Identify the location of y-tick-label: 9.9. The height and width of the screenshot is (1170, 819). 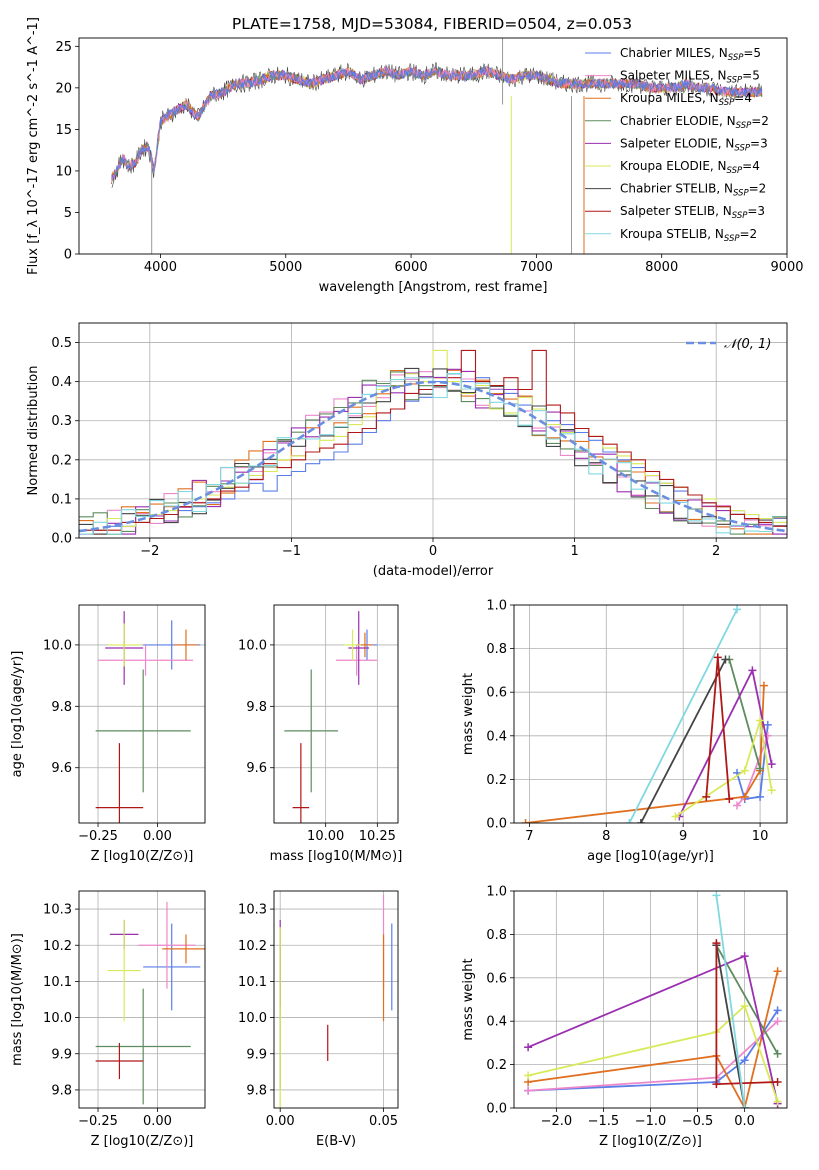
(61, 1054).